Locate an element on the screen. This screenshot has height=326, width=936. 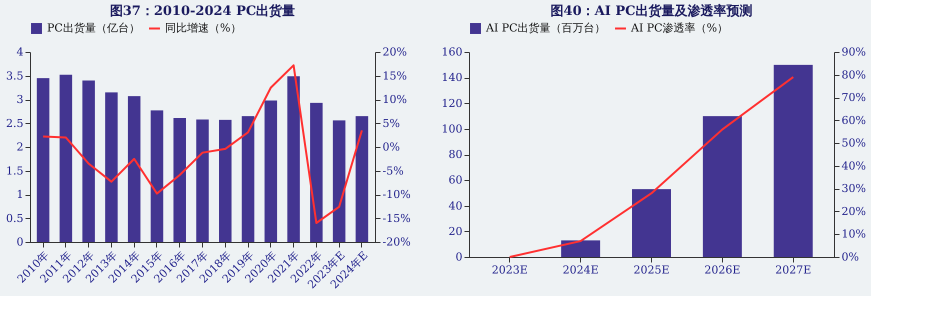
y2-tick-label: -10% is located at coordinates (396, 194).